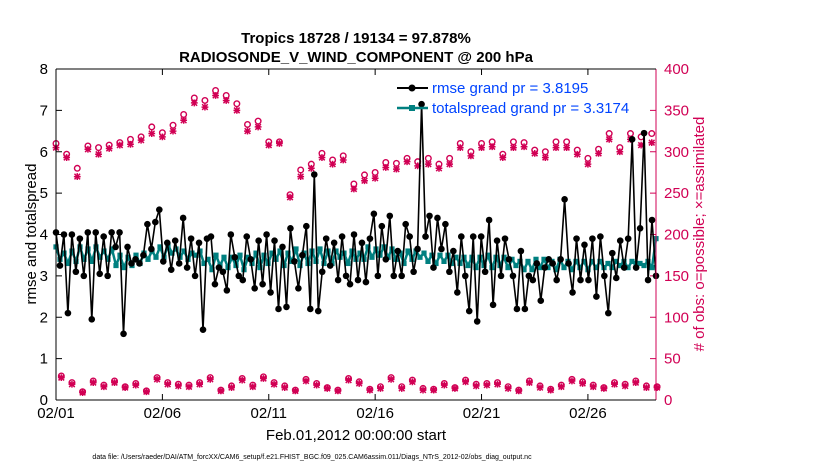 This screenshot has height=470, width=830. I want to click on right-y-tick-label: 350, so click(676, 110).